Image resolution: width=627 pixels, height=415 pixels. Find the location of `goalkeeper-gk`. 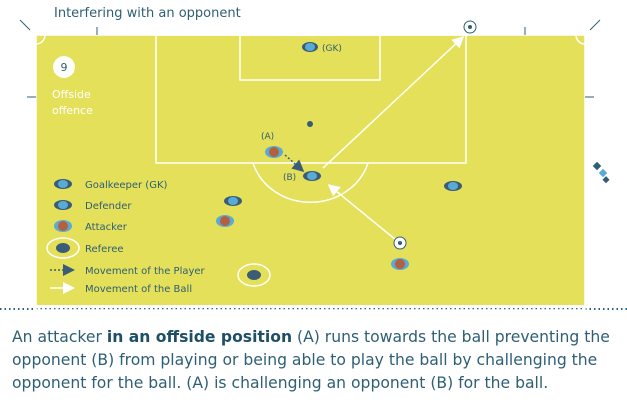

goalkeeper-gk is located at coordinates (310, 47).